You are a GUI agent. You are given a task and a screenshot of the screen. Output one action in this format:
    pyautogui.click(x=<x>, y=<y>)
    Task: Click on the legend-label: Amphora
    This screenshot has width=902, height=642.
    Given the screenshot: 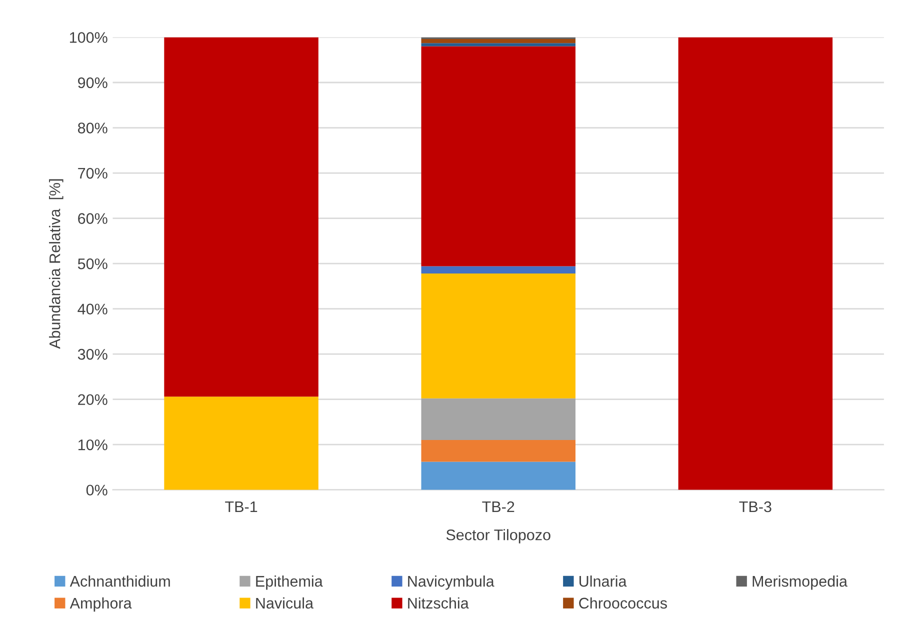 What is the action you would take?
    pyautogui.click(x=101, y=604)
    